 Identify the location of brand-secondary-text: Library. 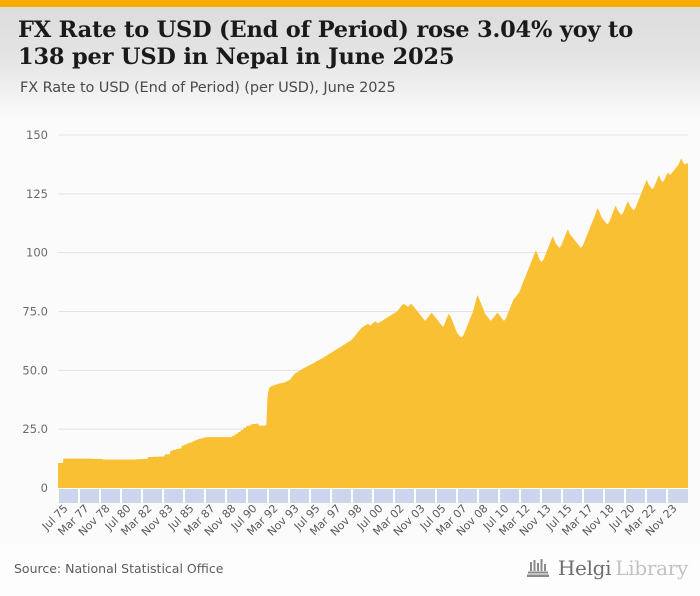
(651, 568).